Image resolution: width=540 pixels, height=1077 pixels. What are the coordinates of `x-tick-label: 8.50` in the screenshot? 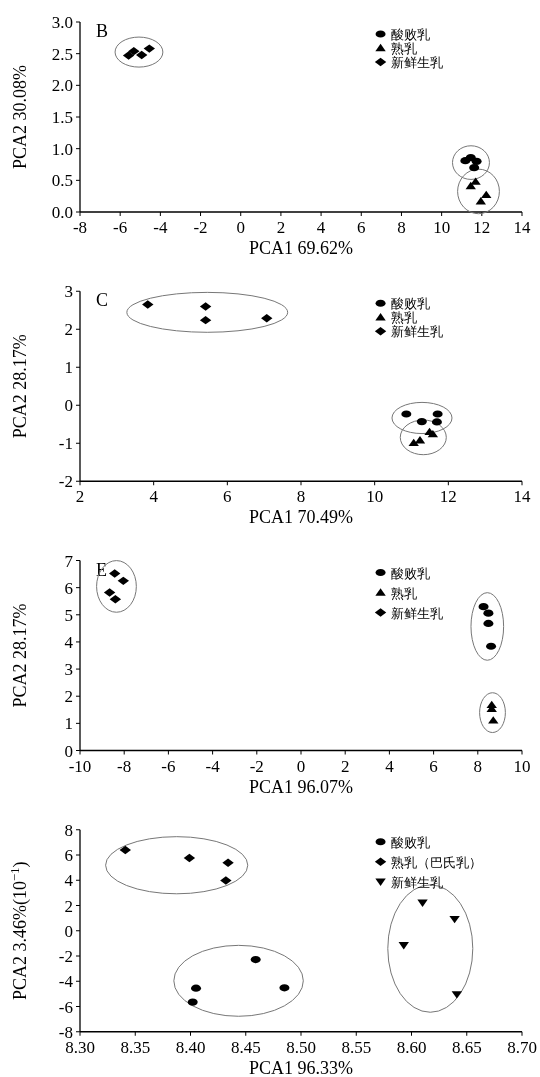 It's located at (301, 1047).